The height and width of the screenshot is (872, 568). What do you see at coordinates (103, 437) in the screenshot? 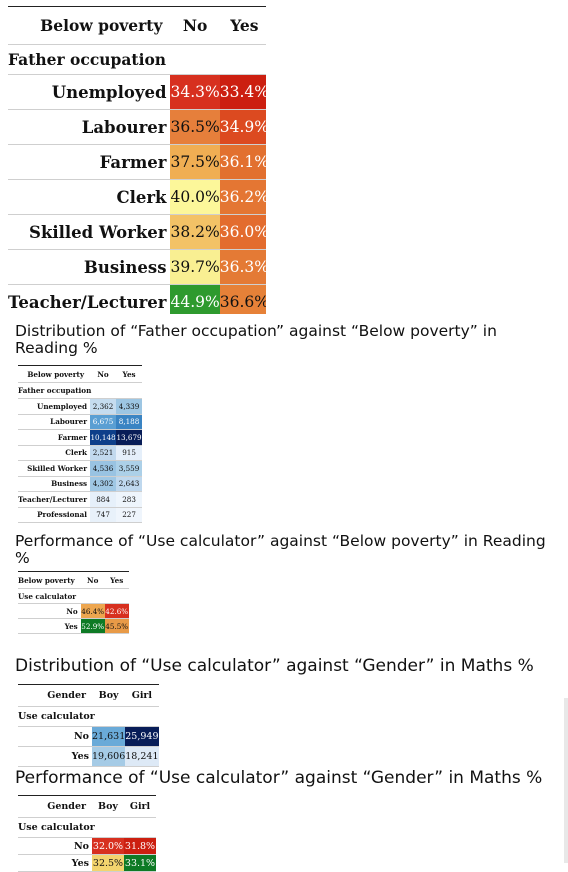
I see `value-cell: 10,148` at bounding box center [103, 437].